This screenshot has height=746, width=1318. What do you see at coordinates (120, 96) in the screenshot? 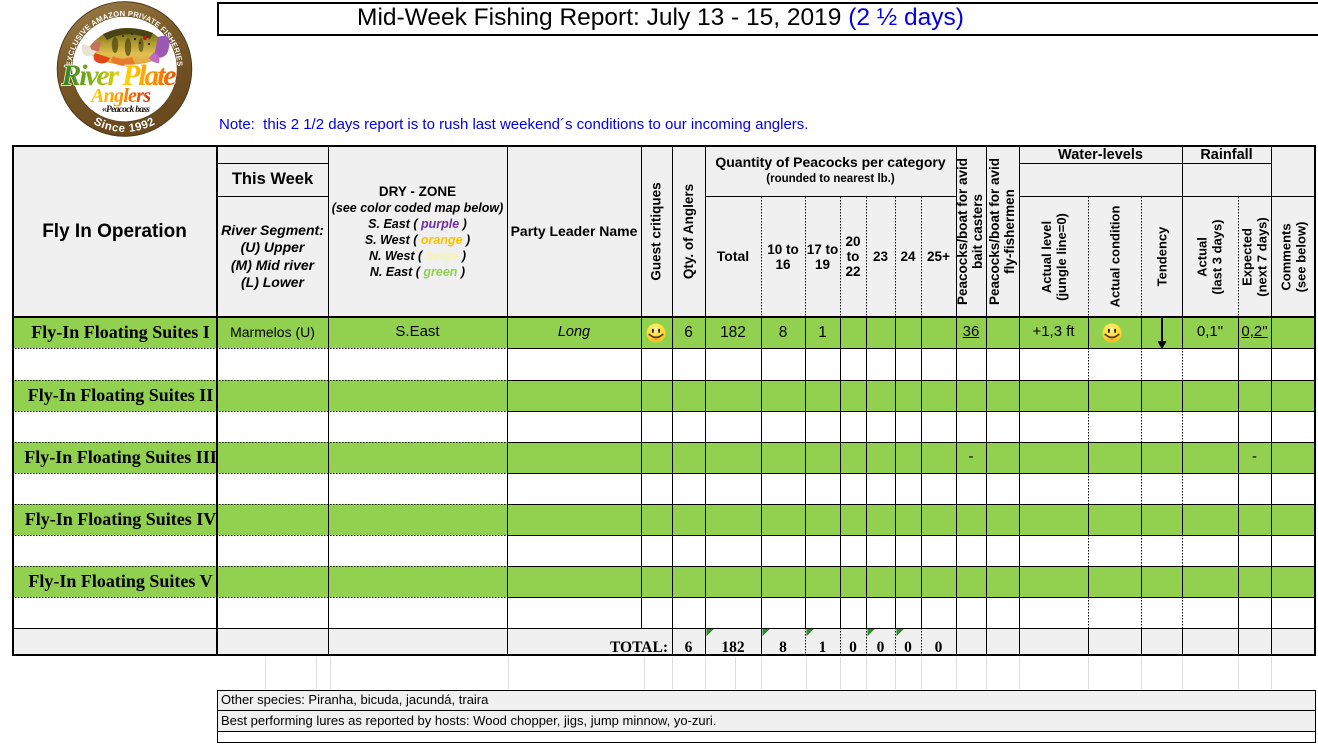
I see `svg-text: Anglers` at bounding box center [120, 96].